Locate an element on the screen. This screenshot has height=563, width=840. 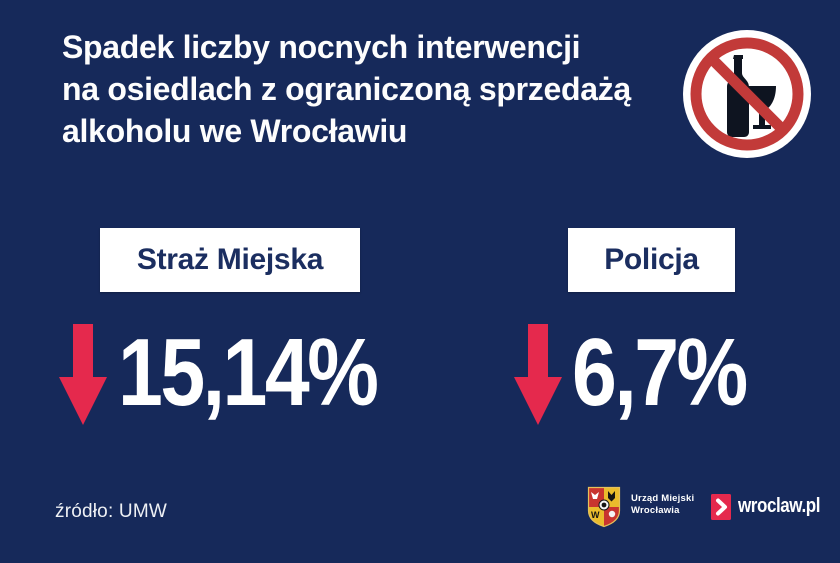
title-line-3: alkoholu we Wrocławiu is located at coordinates (235, 131).